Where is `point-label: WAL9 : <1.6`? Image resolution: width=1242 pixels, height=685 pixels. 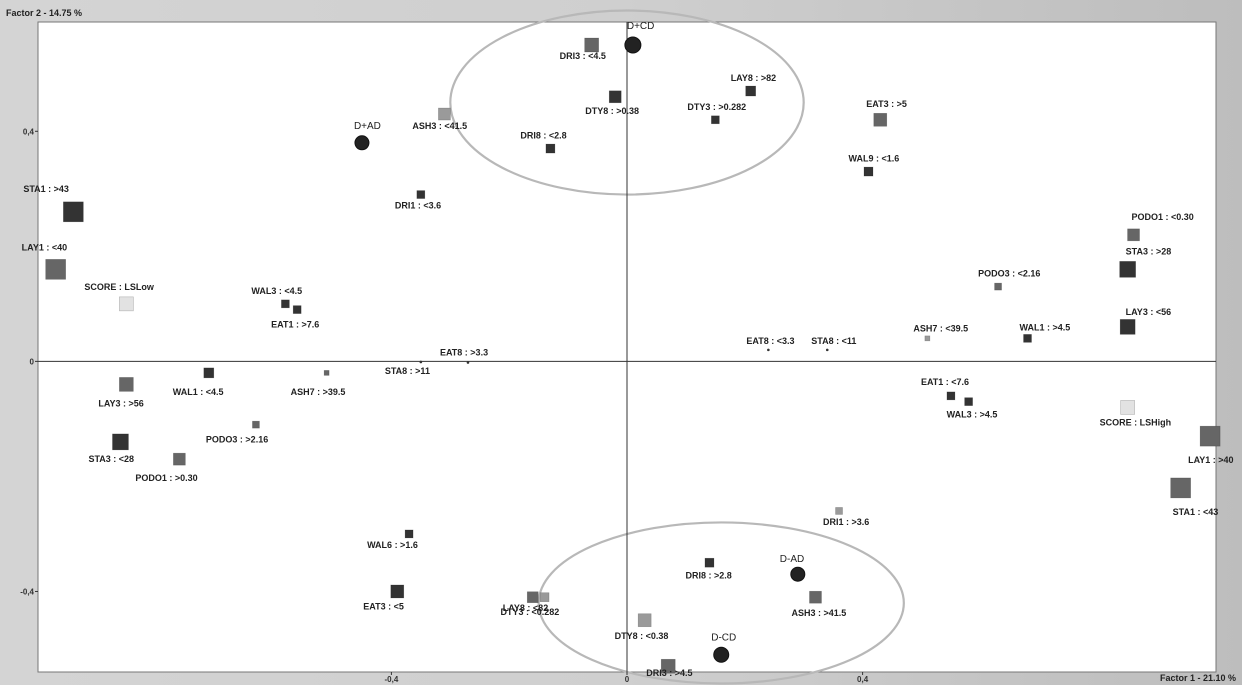
point-label: WAL9 : <1.6 is located at coordinates (873, 159).